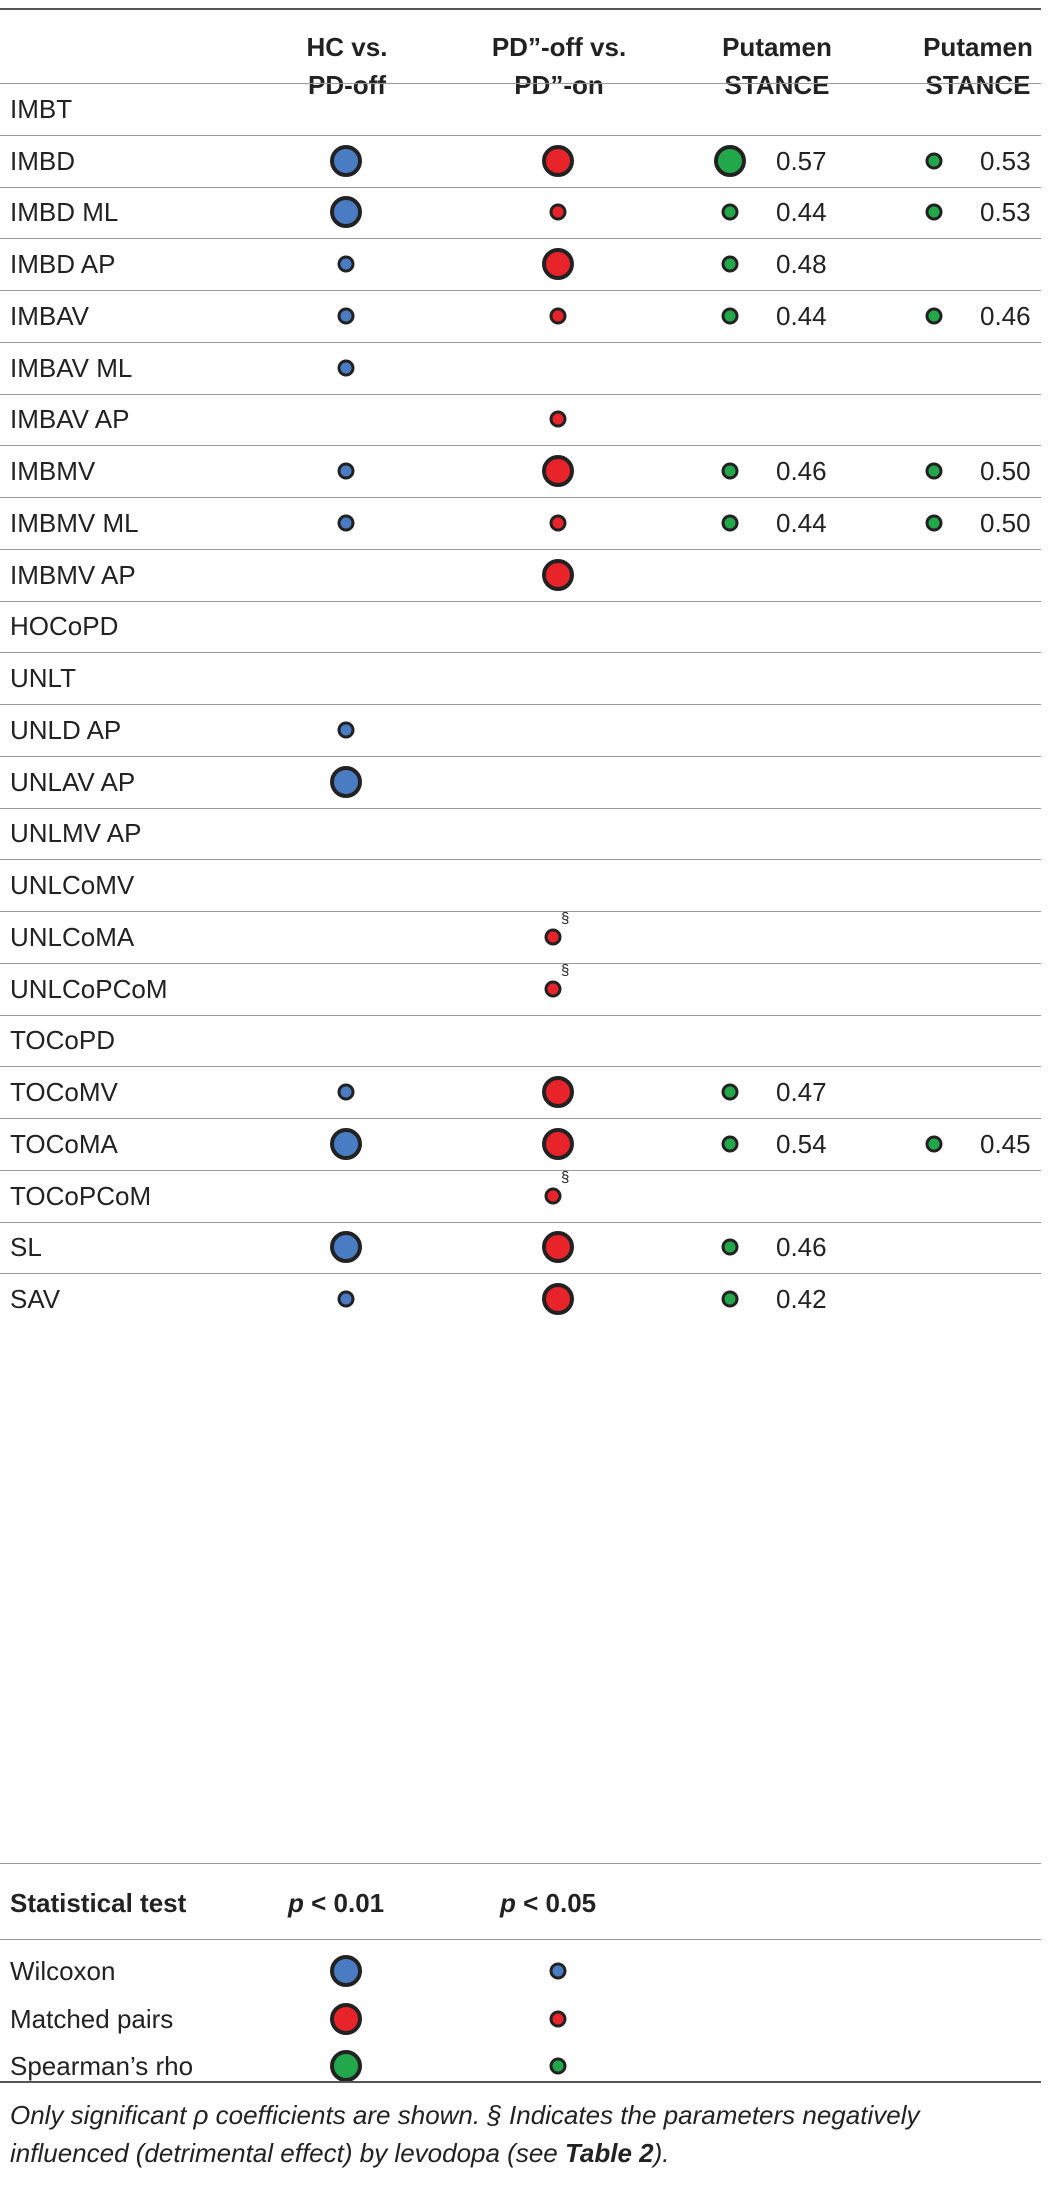 The width and height of the screenshot is (1050, 2186). Describe the element at coordinates (520, 83) in the screenshot. I see `header-rule` at that location.